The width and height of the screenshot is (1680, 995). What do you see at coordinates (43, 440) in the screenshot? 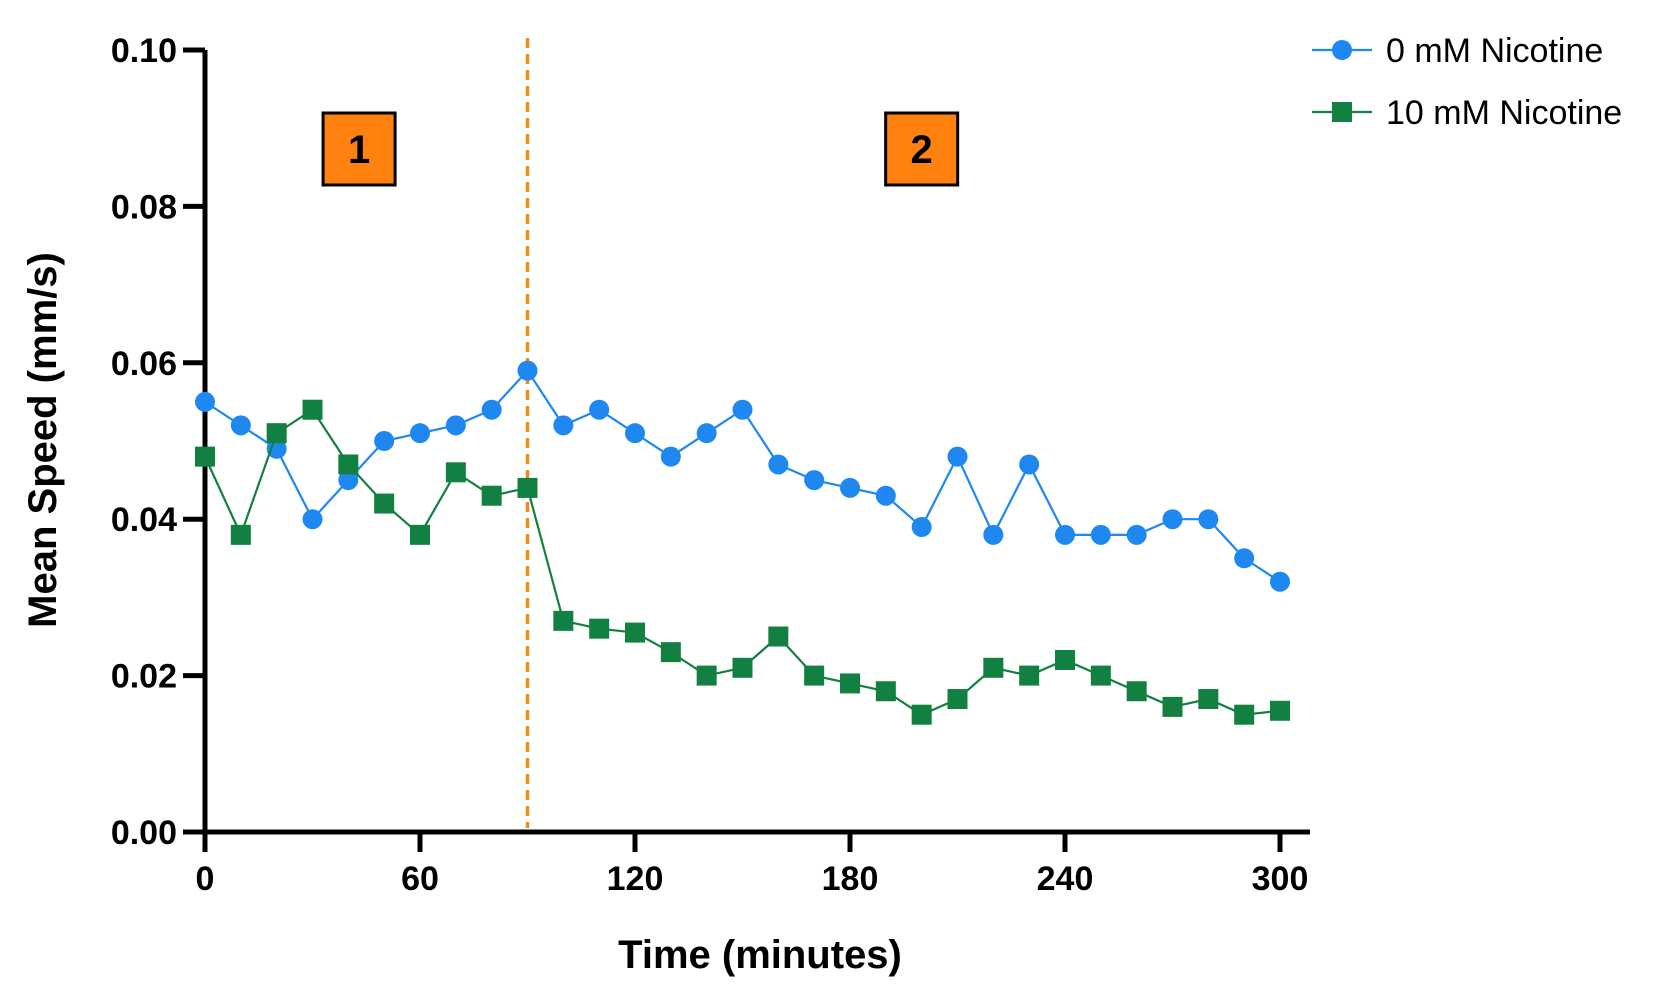
I see `y-axis-title: Mean Speed (mm/s)` at bounding box center [43, 440].